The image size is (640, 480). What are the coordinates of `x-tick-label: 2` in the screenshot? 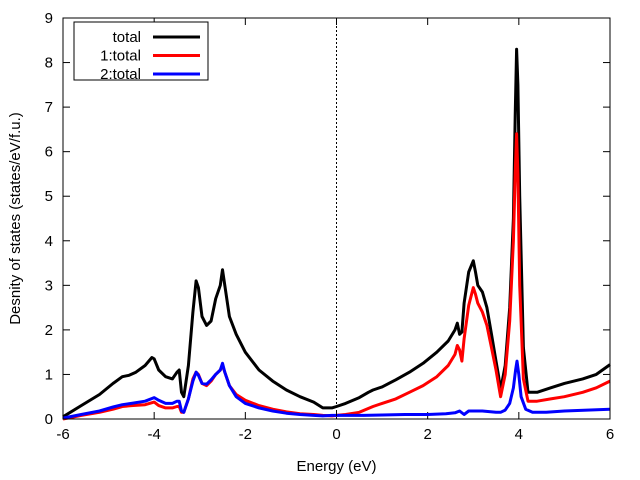 It's located at (427, 434).